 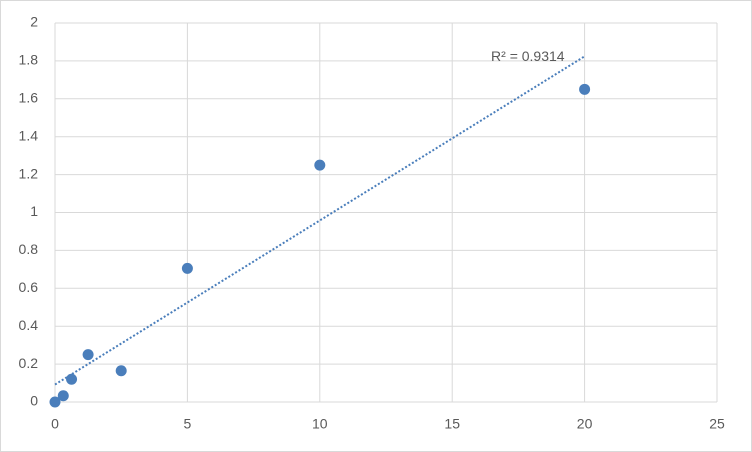 What do you see at coordinates (34, 401) in the screenshot?
I see `y-tick-label: 0` at bounding box center [34, 401].